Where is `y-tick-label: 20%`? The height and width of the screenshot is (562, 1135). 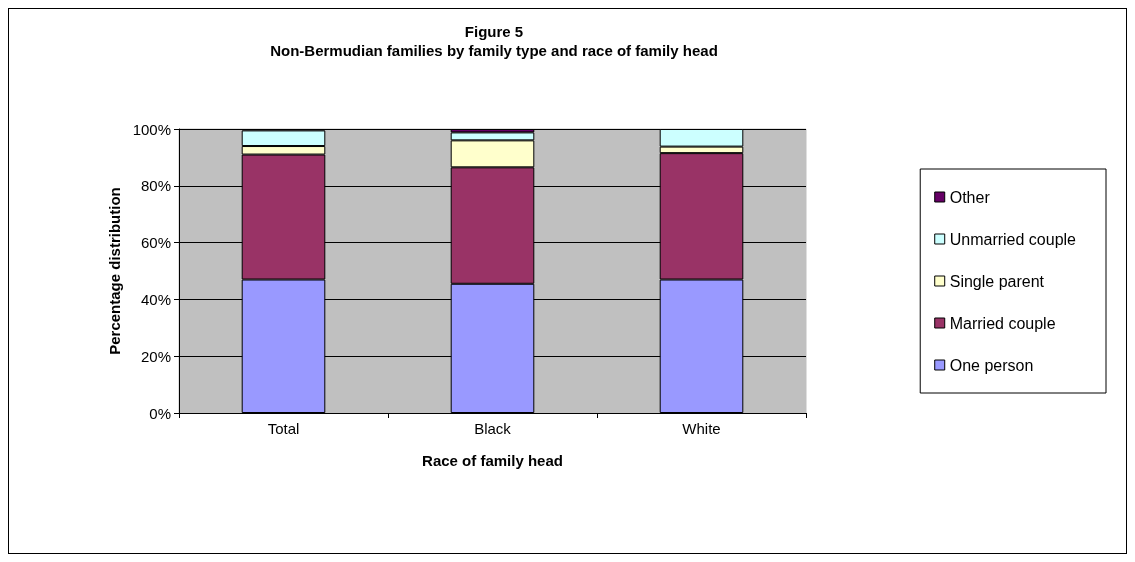 y-tick-label: 20% is located at coordinates (155, 356).